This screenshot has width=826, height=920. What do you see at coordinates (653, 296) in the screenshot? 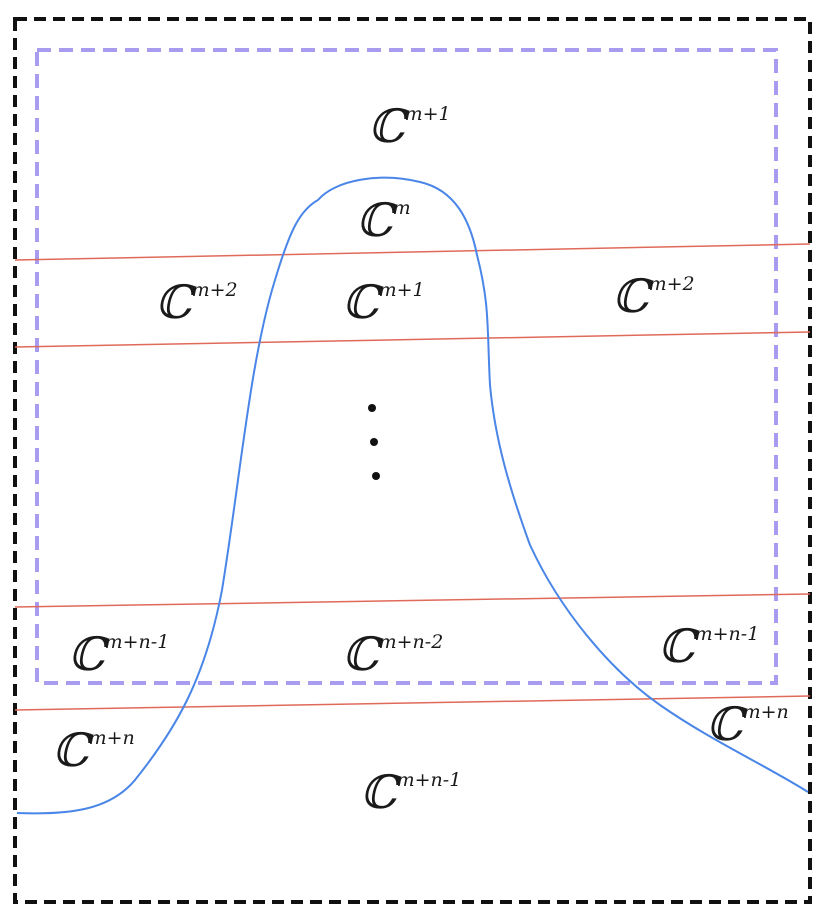
I see `region-label-band1-right: ℂm+2` at bounding box center [653, 296].